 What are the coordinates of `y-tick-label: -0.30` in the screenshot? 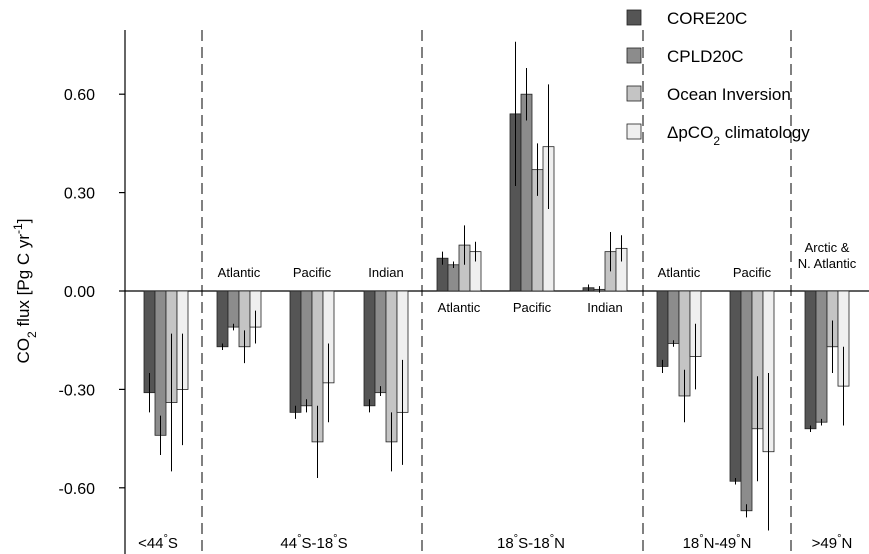 It's located at (77, 390).